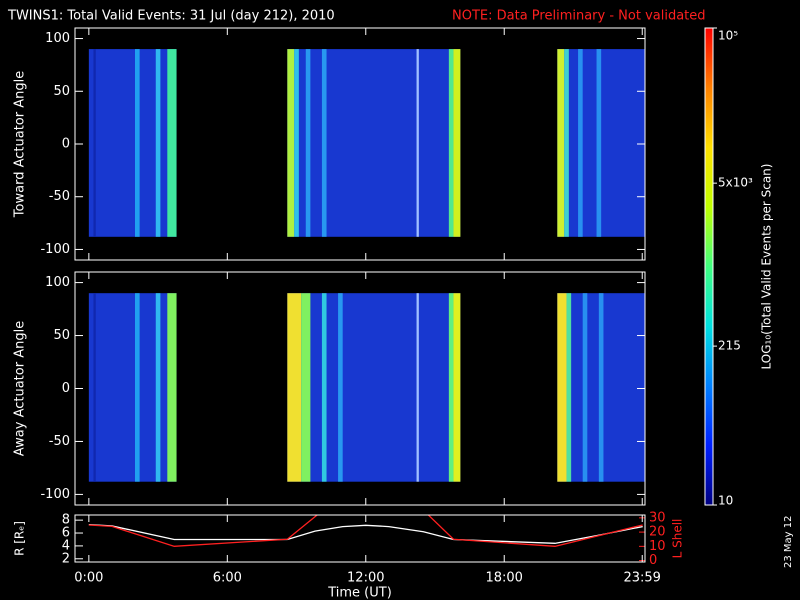 This screenshot has width=800, height=600. I want to click on plot-area, so click(365, 531).